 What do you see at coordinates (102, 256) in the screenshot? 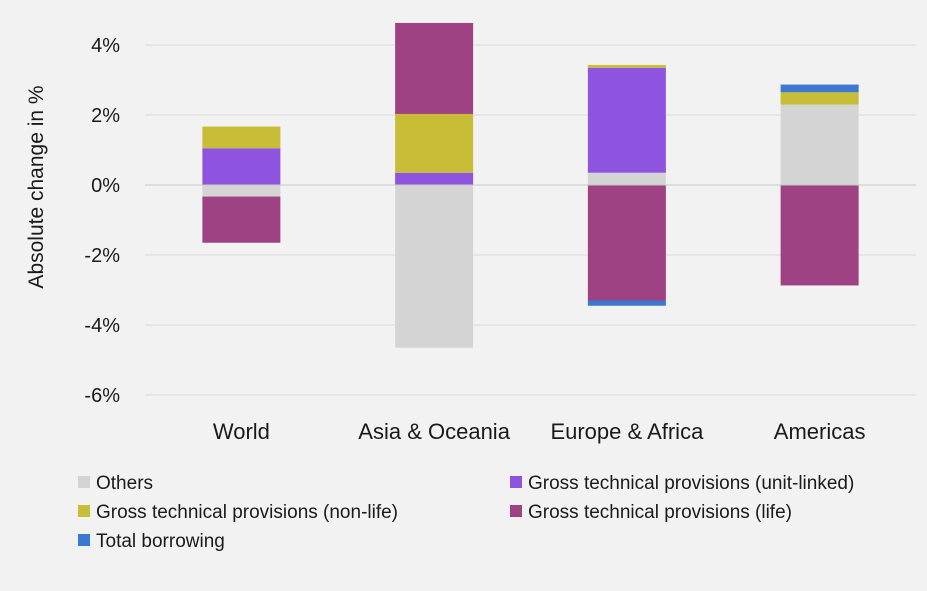
I see `y-tick-label: -2%` at bounding box center [102, 256].